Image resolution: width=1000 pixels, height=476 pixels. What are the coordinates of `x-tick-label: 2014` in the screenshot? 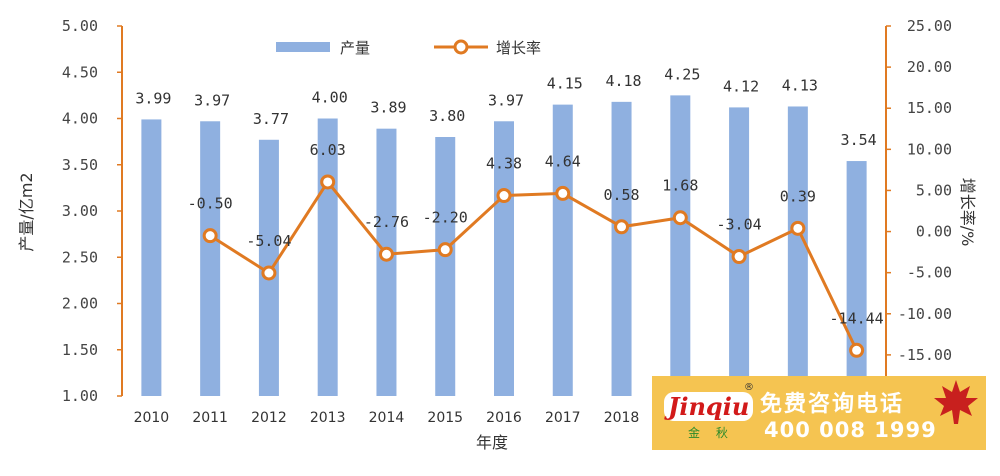 It's located at (387, 418).